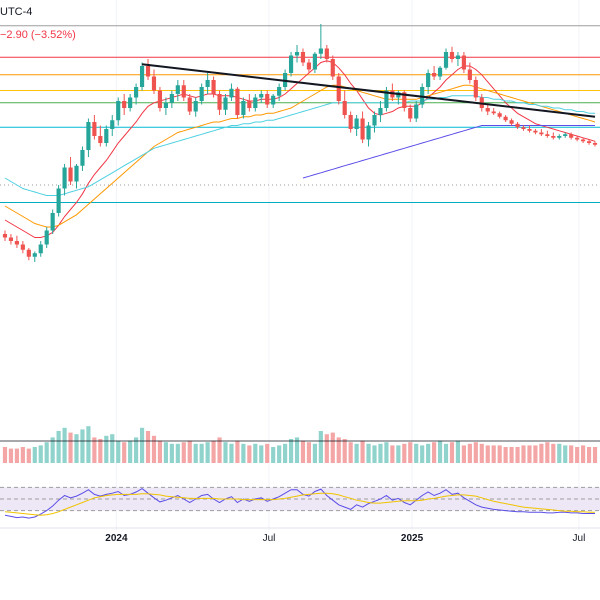  Describe the element at coordinates (269, 538) in the screenshot. I see `x-tick-label-1: Jul` at that location.